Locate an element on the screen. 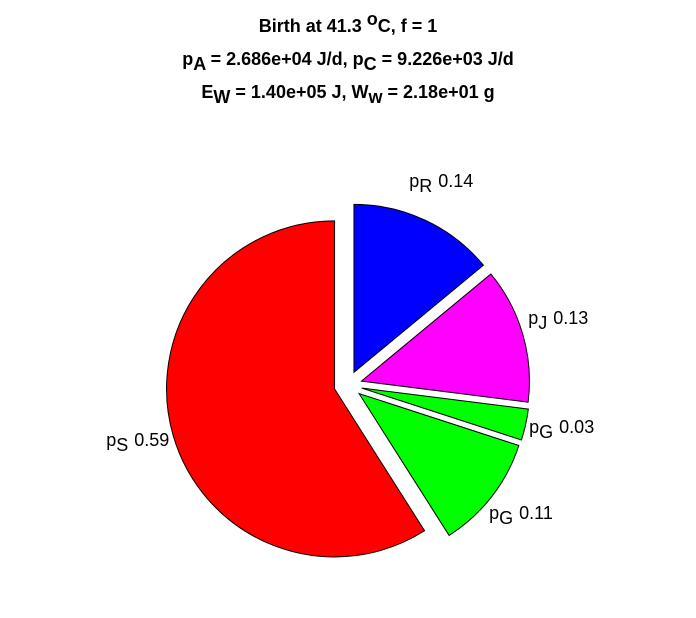  chart-title: Birth at 41.3 oC, f = 1 is located at coordinates (348, 22).